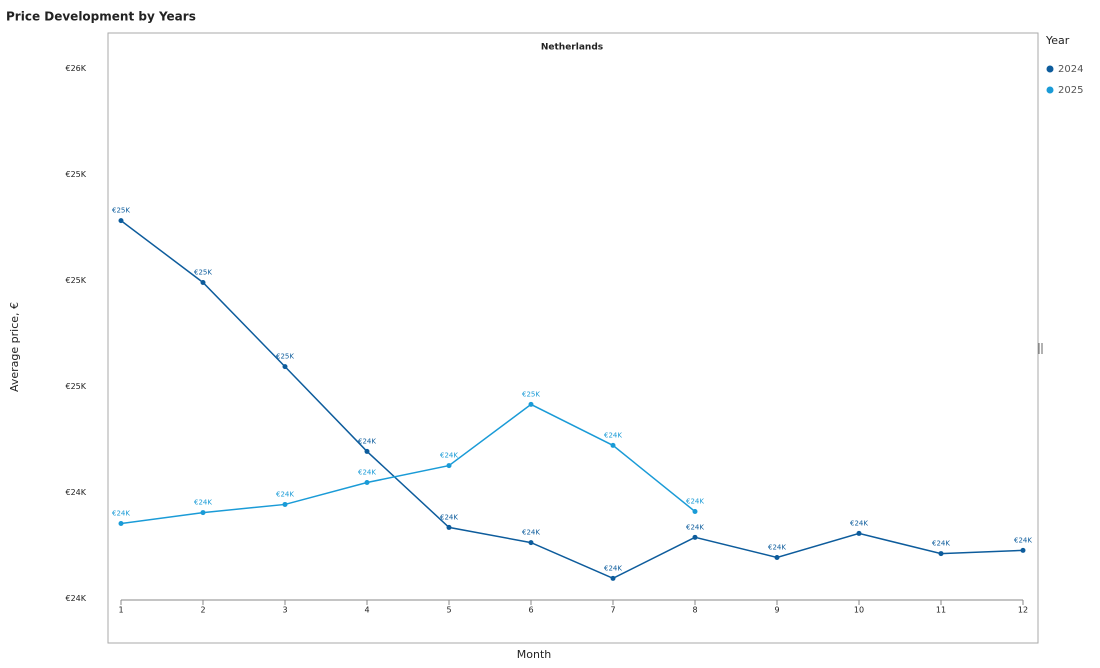 The height and width of the screenshot is (668, 1100). I want to click on x-tick-label: 8, so click(694, 610).